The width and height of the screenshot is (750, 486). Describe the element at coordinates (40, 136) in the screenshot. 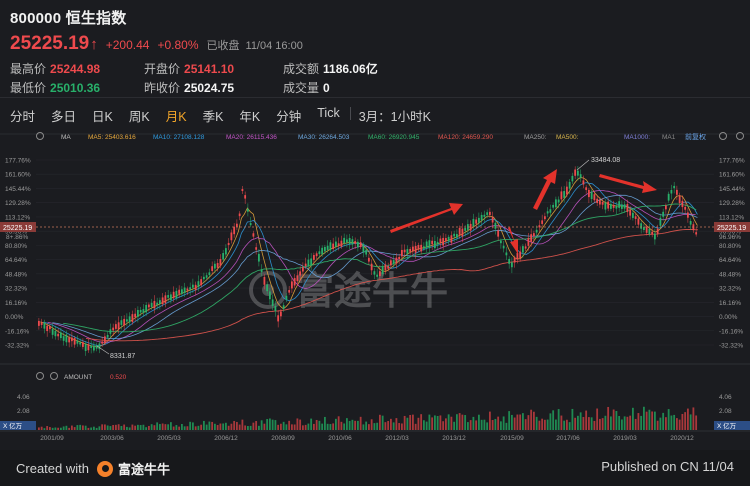

I see `ma-settings-icon` at that location.